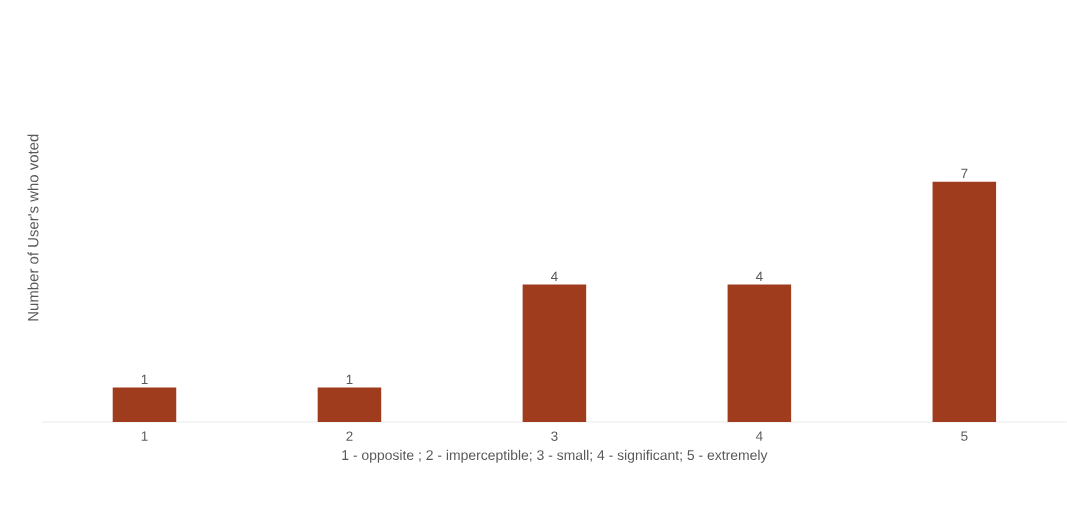 The height and width of the screenshot is (505, 1067). I want to click on x-tick-label: 4, so click(759, 436).